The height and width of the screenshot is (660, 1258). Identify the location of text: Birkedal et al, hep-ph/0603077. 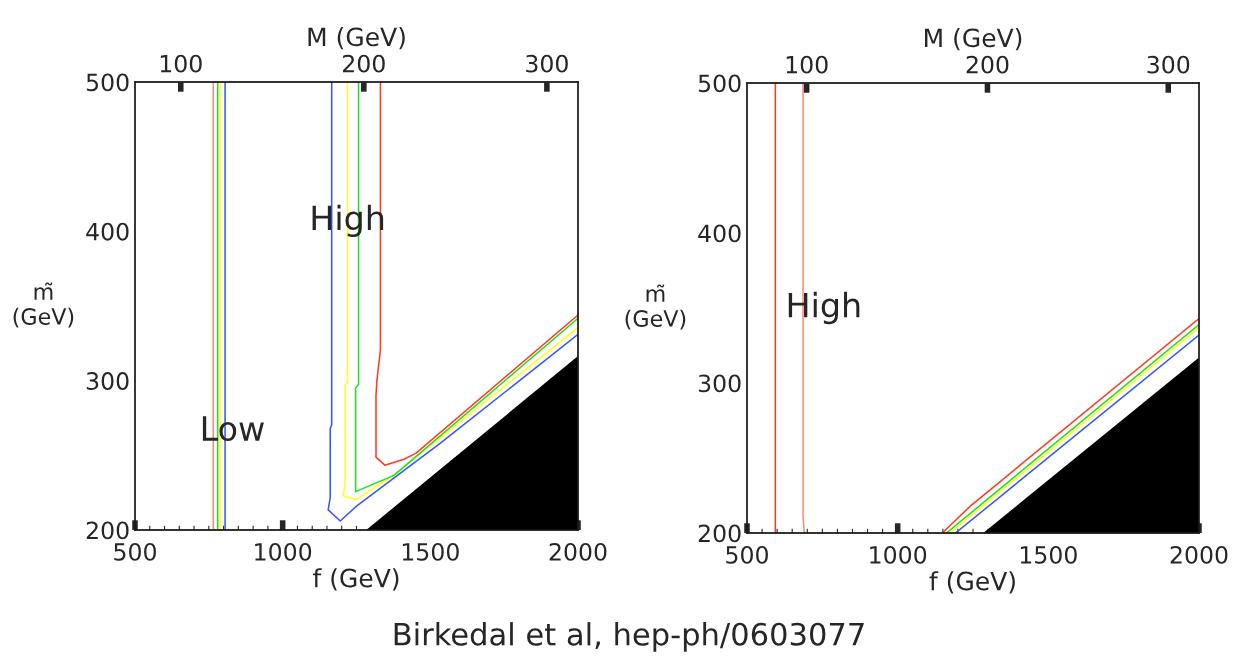
(629, 637).